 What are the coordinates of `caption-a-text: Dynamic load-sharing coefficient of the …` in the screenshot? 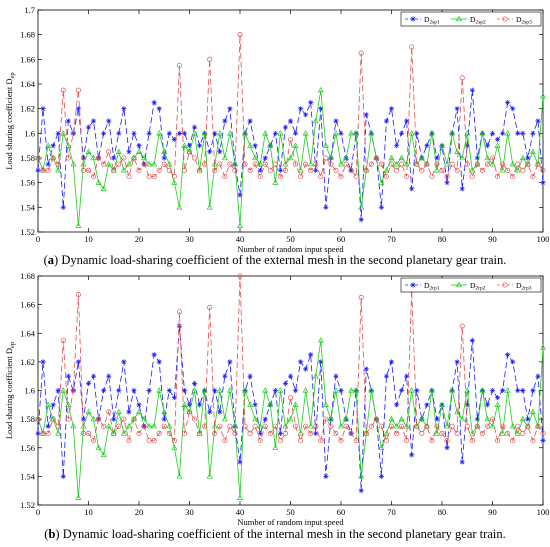 It's located at (282, 260).